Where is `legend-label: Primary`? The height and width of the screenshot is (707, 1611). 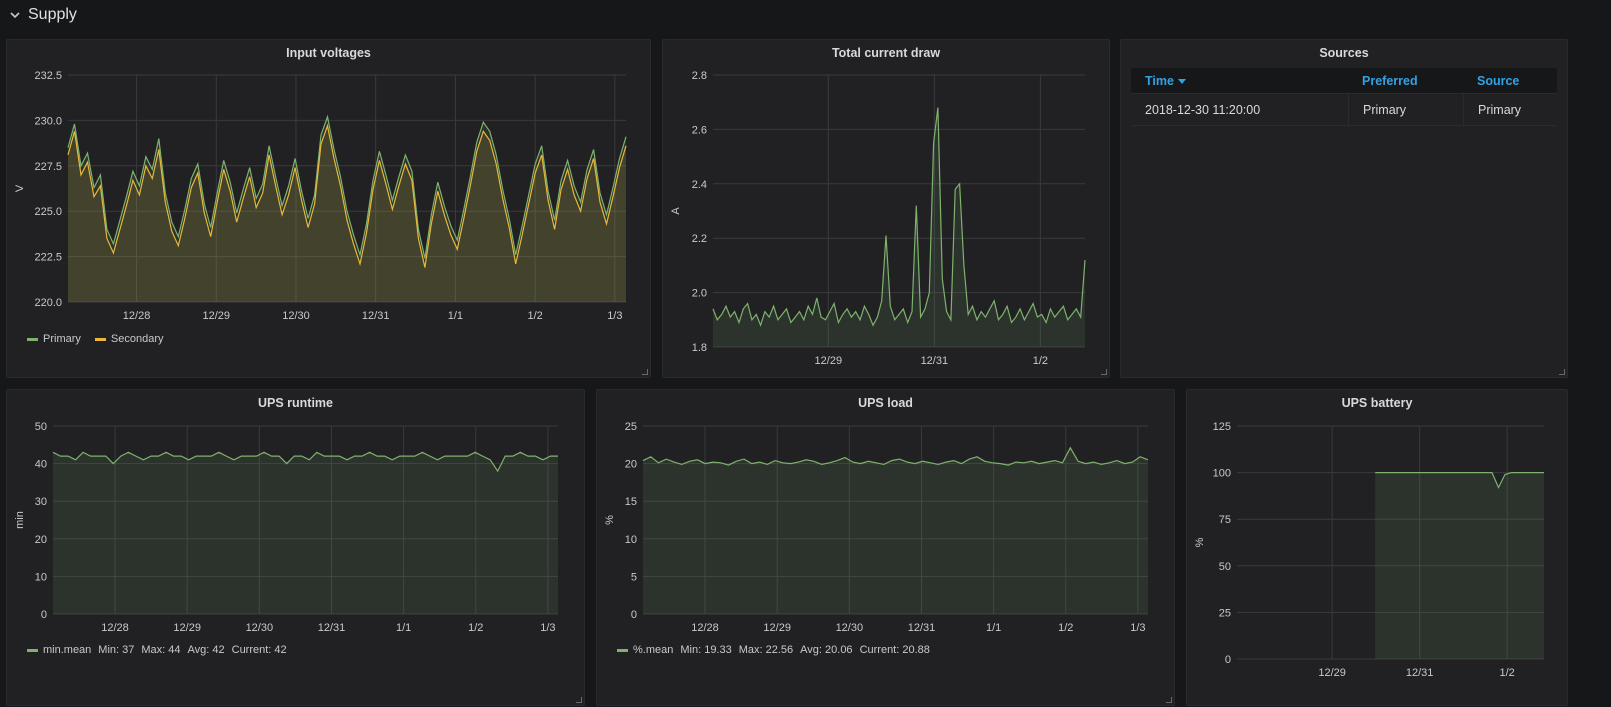 legend-label: Primary is located at coordinates (62, 339).